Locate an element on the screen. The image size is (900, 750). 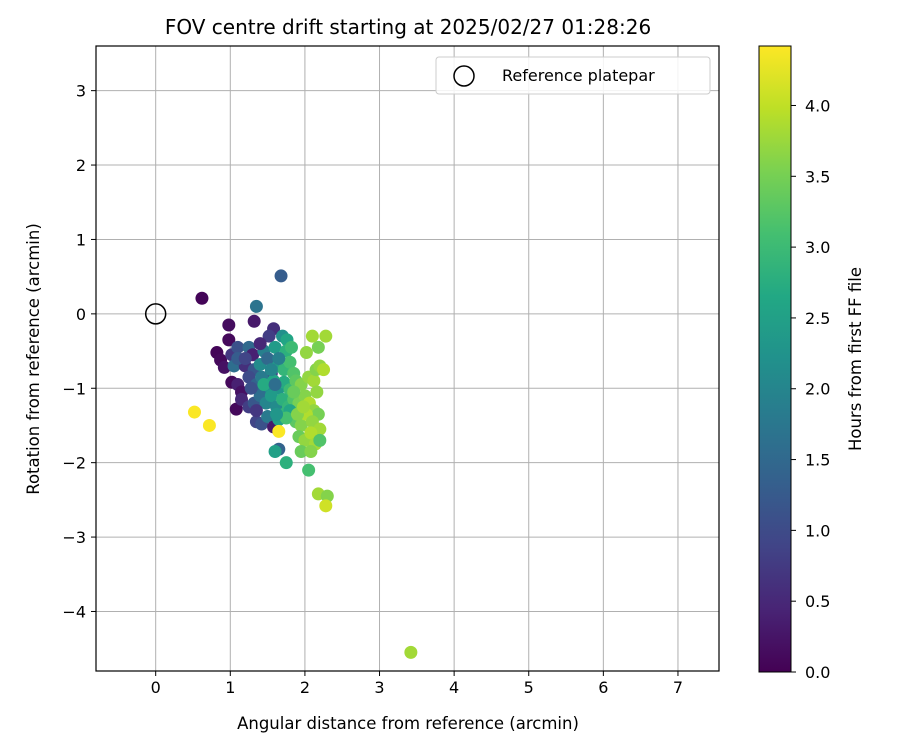
legend-box is located at coordinates (573, 75).